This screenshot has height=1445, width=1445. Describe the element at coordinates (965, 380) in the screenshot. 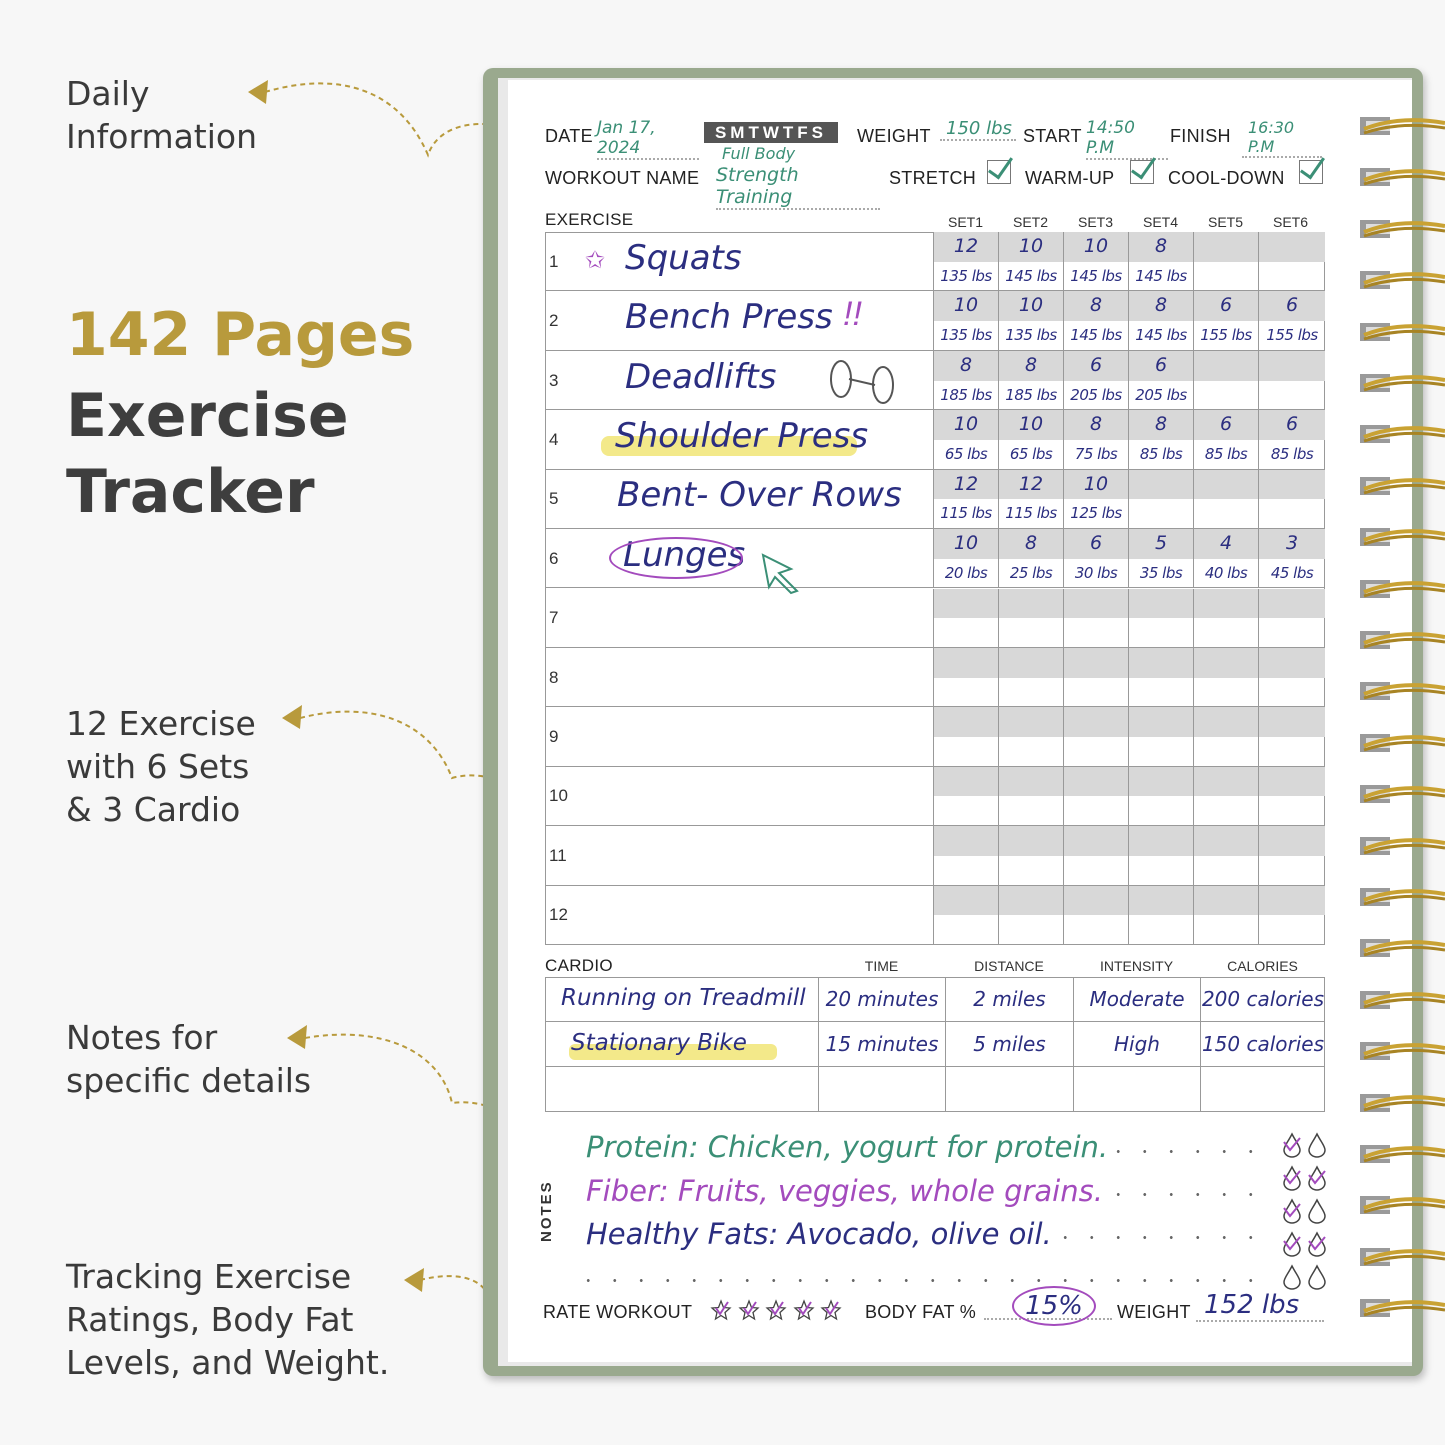

I see `set-cell: 8 185 lbs` at that location.